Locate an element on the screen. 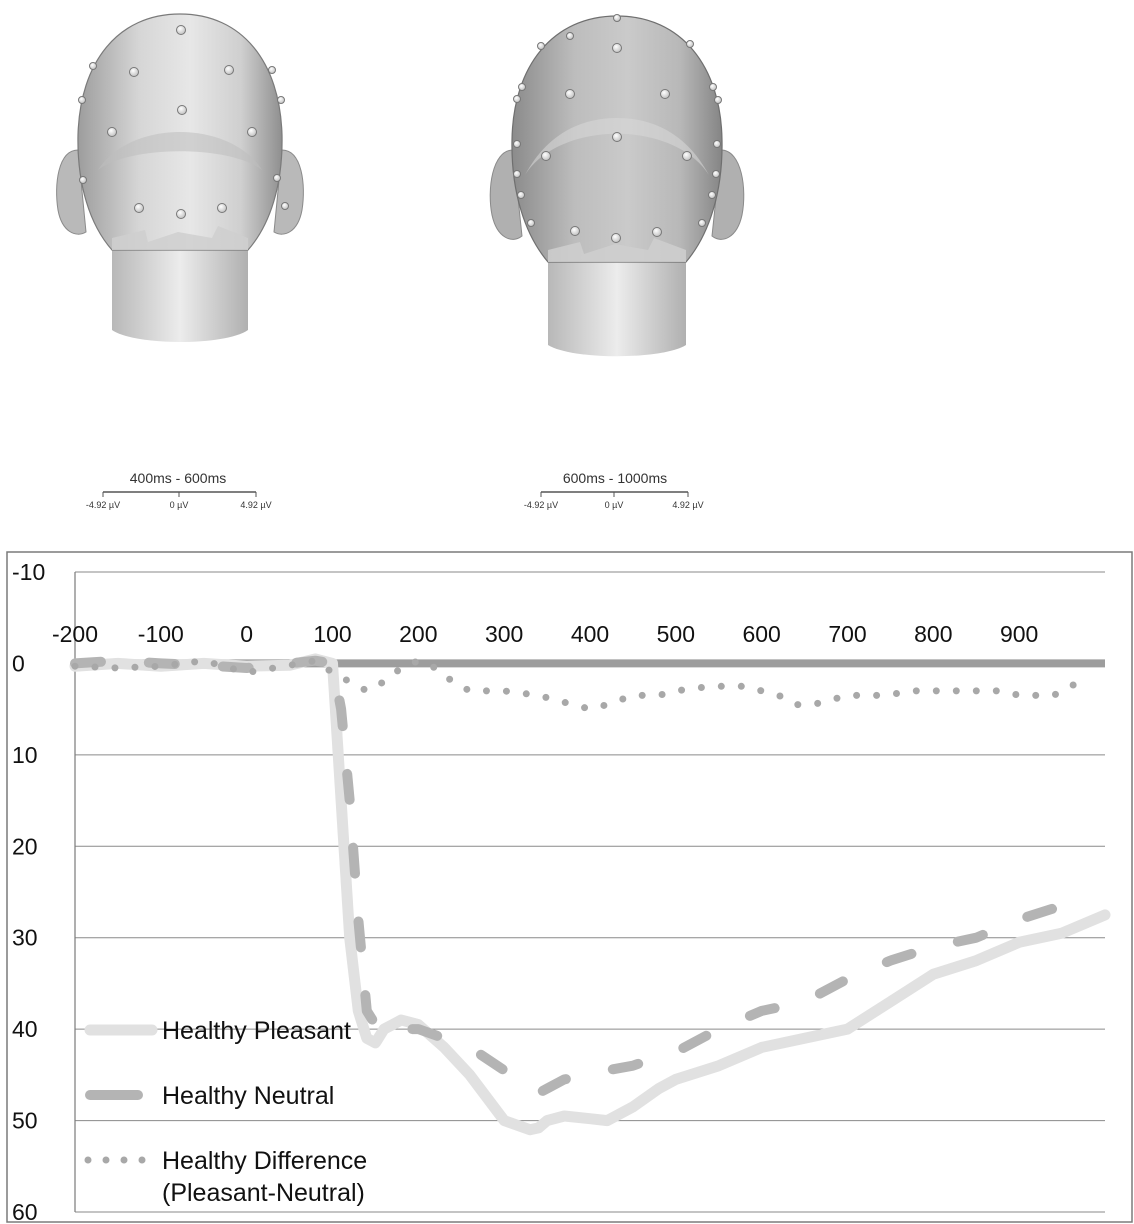 The width and height of the screenshot is (1134, 1224). x-tick-label: 300 is located at coordinates (504, 634).